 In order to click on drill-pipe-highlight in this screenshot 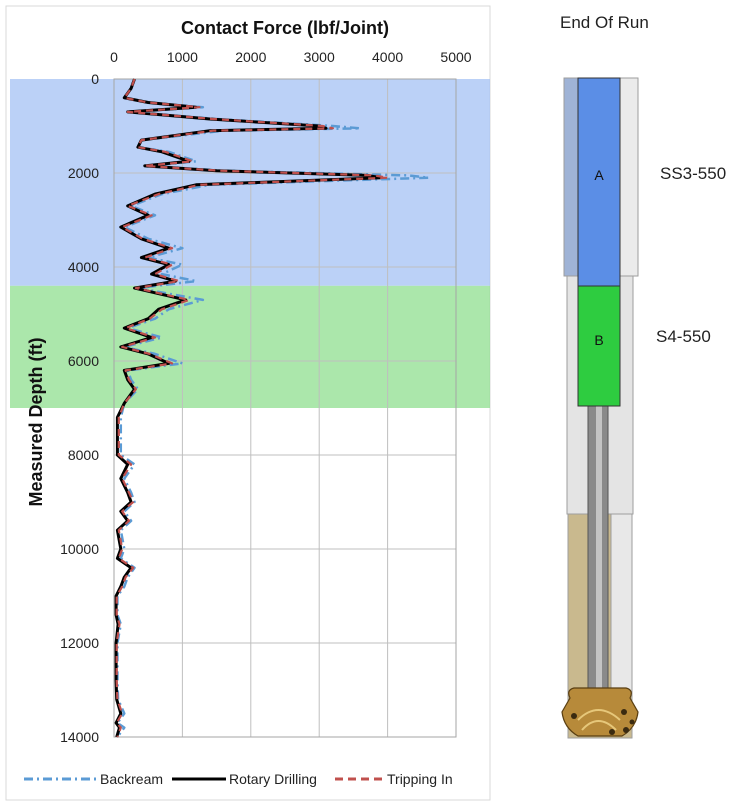, I will do `click(599, 552)`.